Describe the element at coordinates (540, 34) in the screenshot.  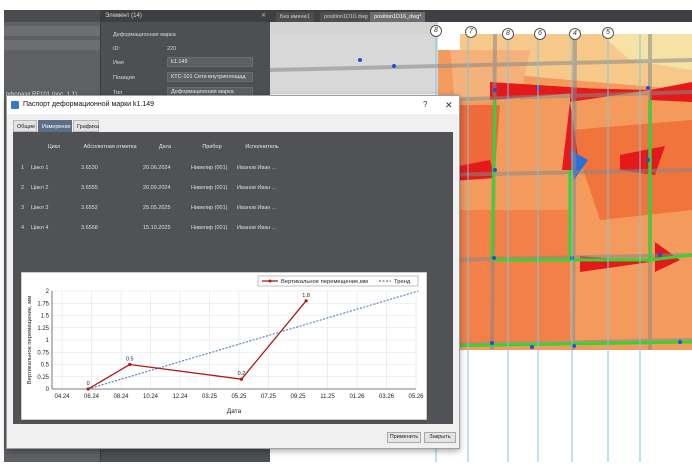
I see `axis-bubble: 6` at that location.